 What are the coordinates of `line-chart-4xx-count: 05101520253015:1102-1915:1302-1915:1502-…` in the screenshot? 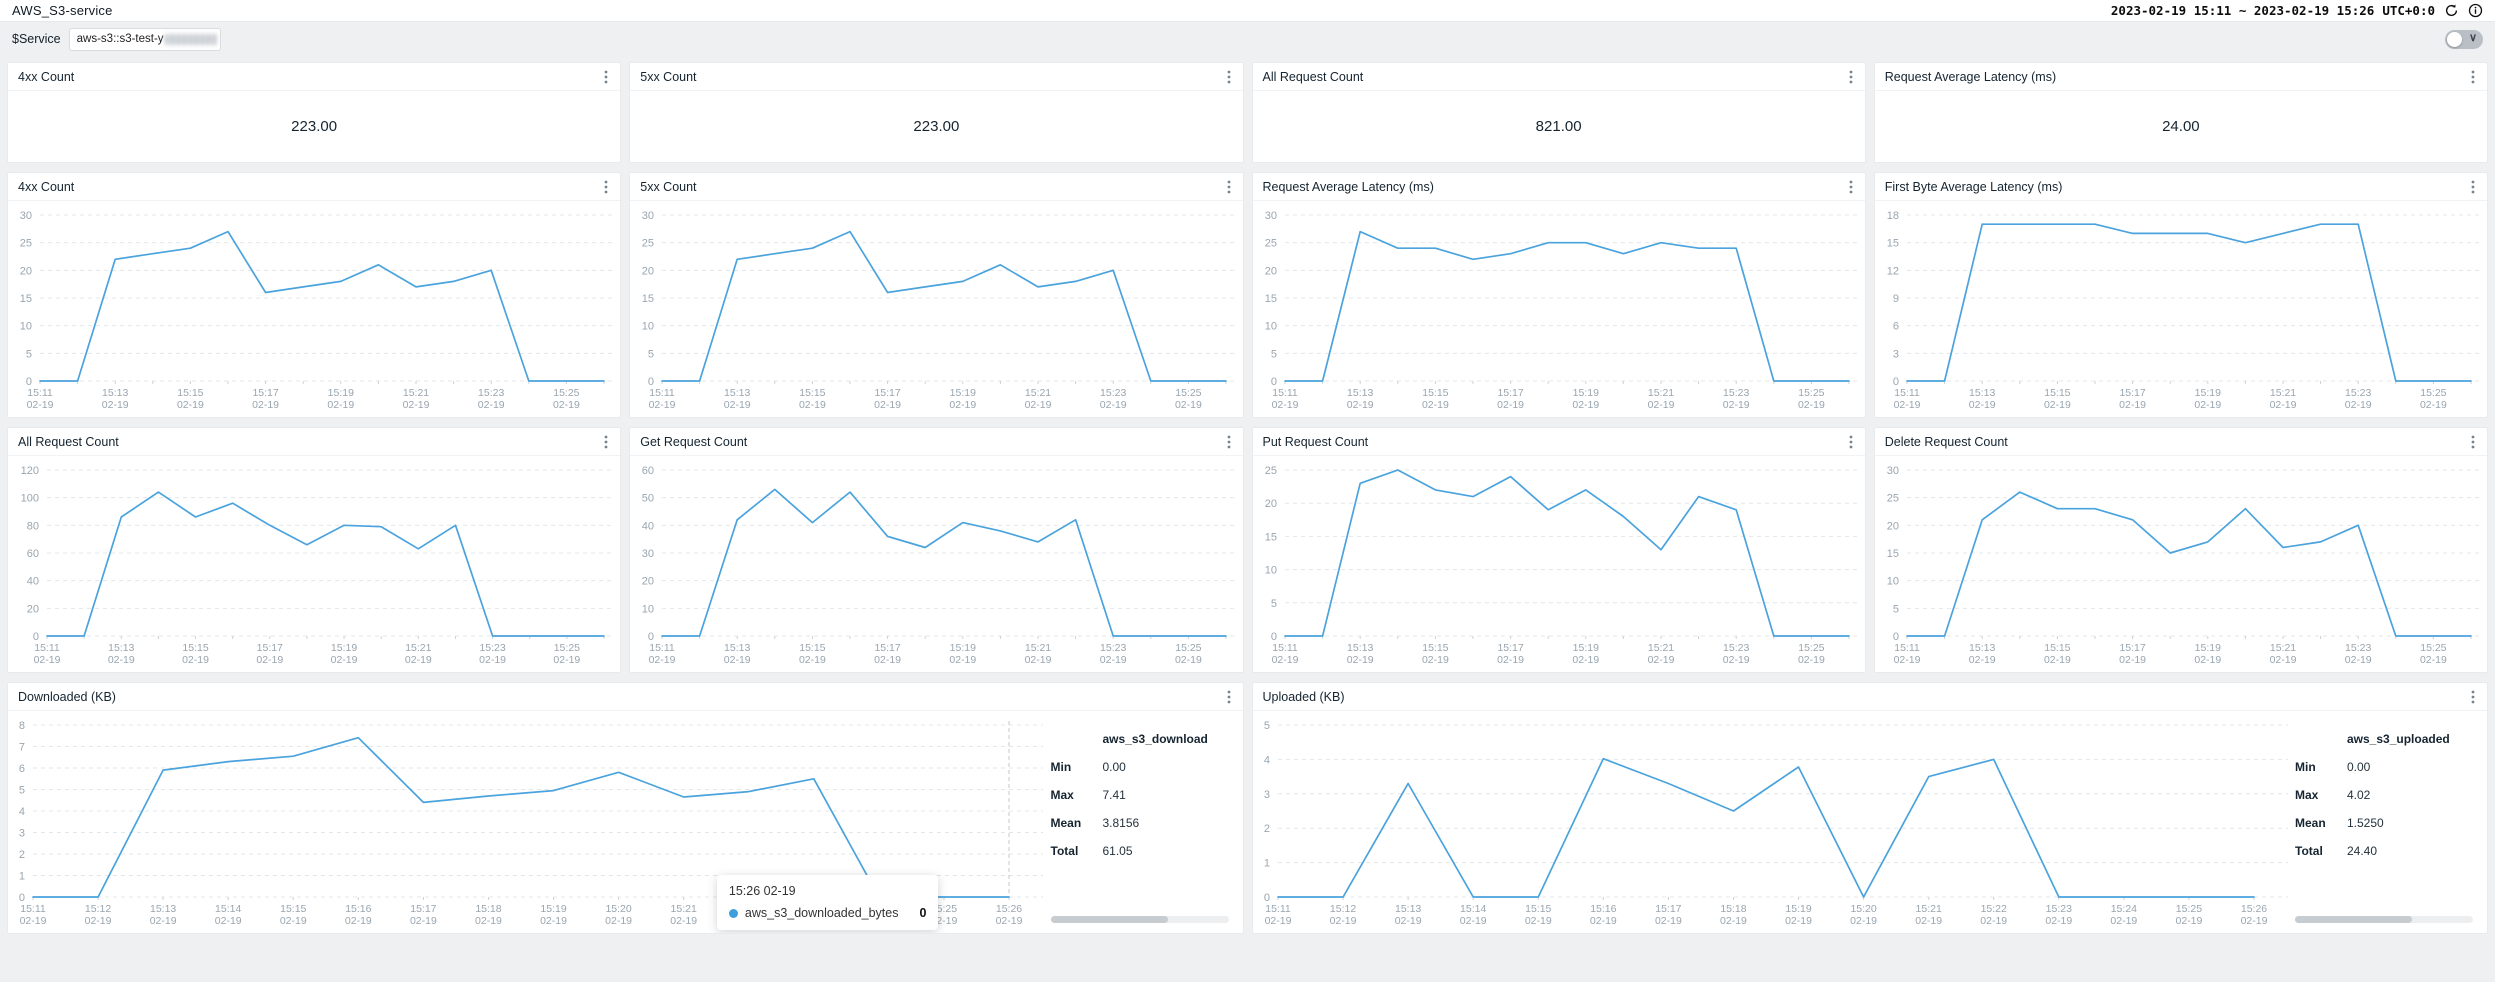 It's located at (314, 309).